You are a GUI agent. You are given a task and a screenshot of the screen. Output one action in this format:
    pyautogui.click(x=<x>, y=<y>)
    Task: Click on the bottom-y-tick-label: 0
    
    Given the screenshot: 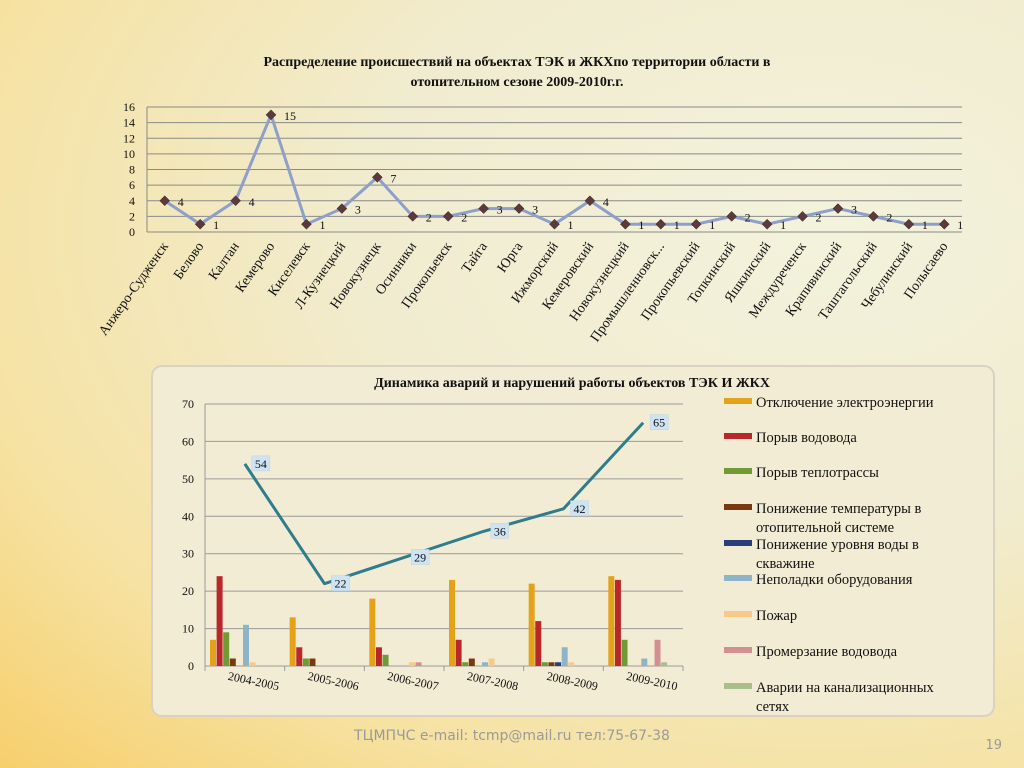 What is the action you would take?
    pyautogui.click(x=191, y=666)
    